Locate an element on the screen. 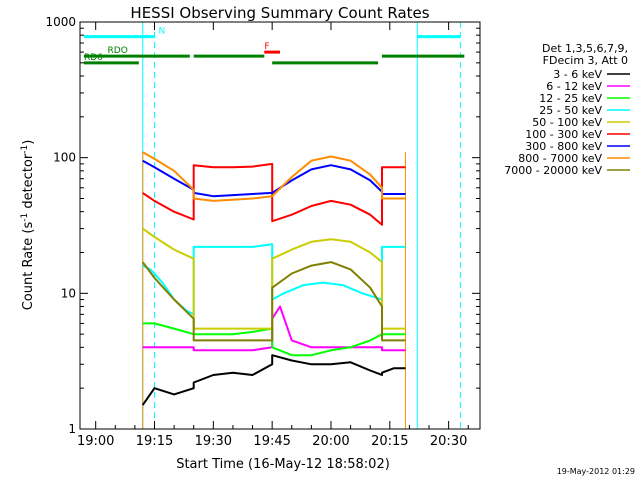 The width and height of the screenshot is (640, 480). legend-entry-label: 300 - 800 keV is located at coordinates (563, 146).